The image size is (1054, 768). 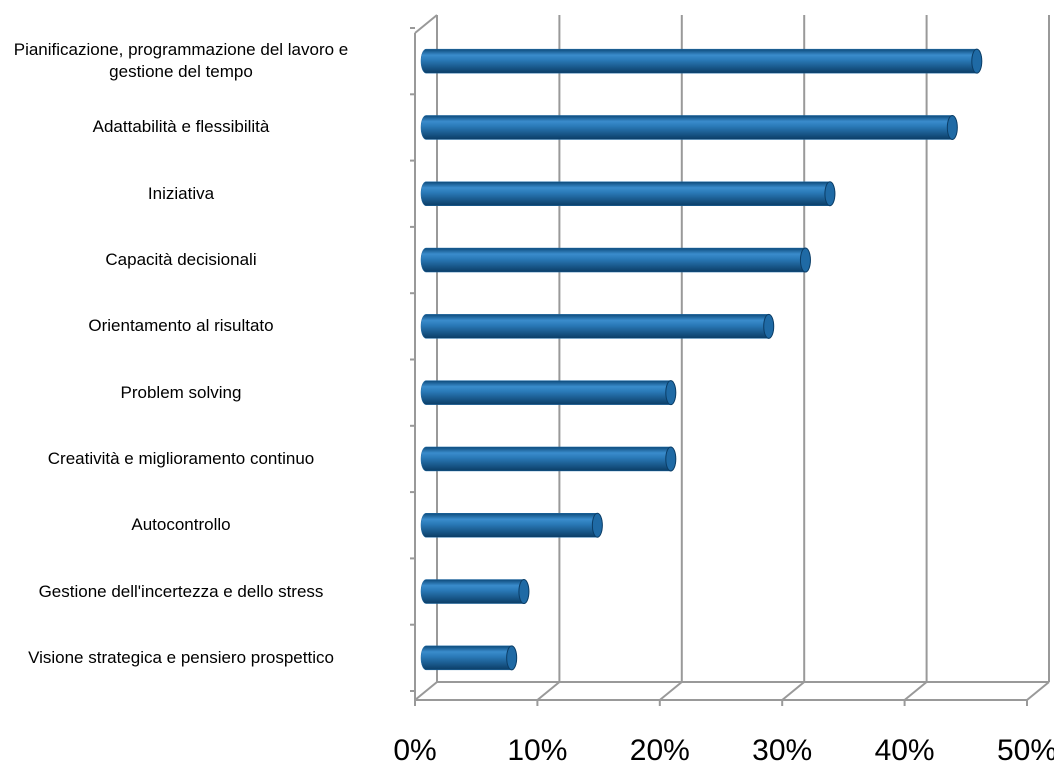 I want to click on category-label: Capacità decisionali, so click(x=181, y=260).